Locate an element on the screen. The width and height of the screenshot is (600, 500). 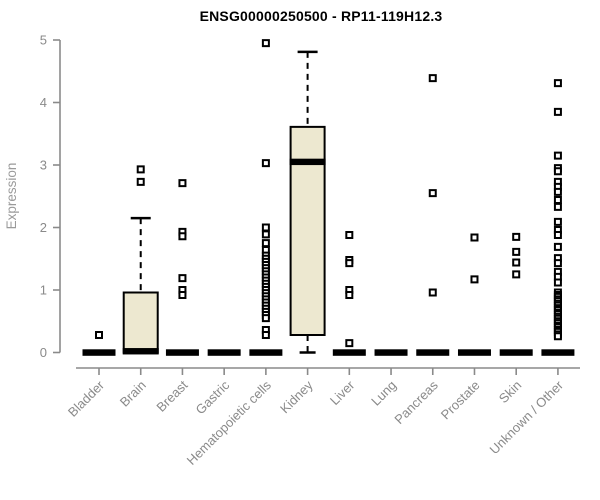
x-tick-label: Lung is located at coordinates (383, 393).